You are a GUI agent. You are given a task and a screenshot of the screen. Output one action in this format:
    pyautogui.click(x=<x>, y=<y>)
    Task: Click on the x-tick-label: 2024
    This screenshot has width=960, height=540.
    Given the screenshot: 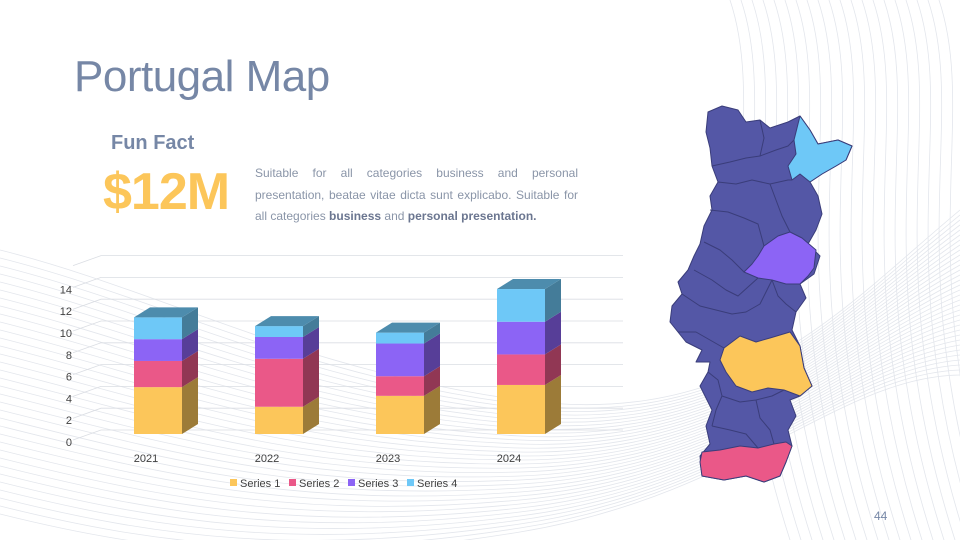 What is the action you would take?
    pyautogui.click(x=509, y=459)
    